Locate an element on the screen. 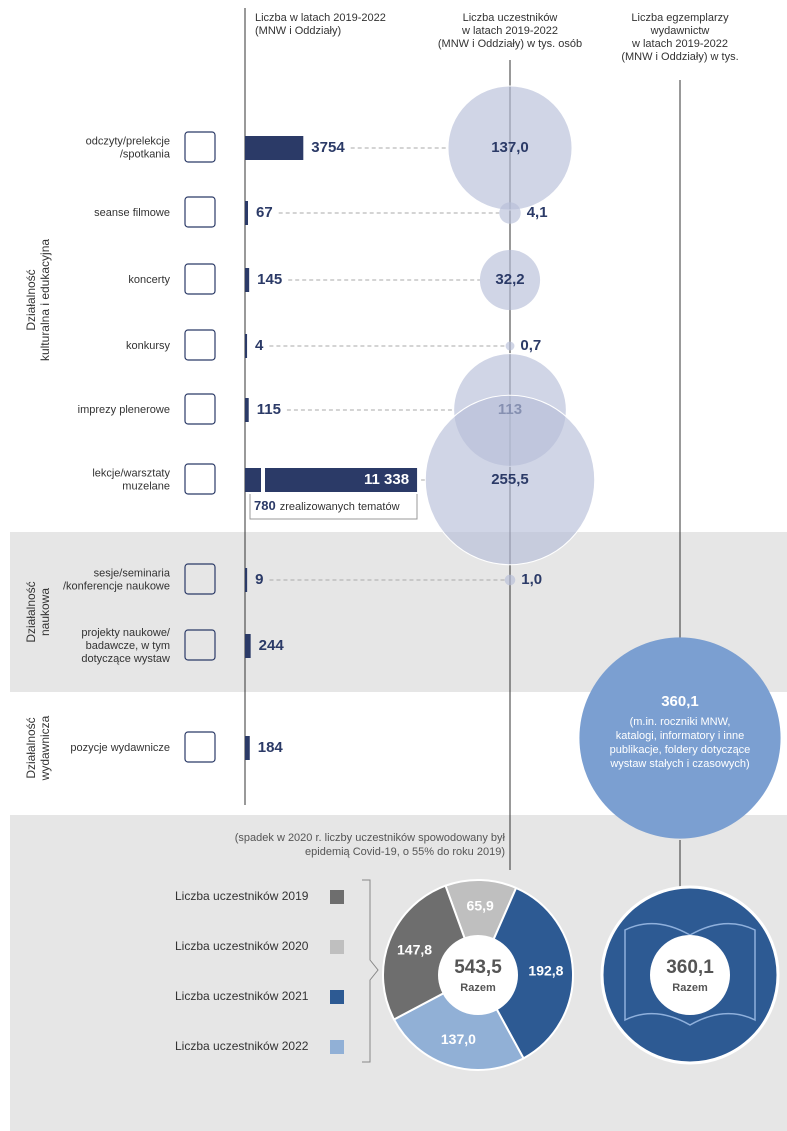 The height and width of the screenshot is (1131, 787). row-label: imprezy plenerowe is located at coordinates (124, 410).